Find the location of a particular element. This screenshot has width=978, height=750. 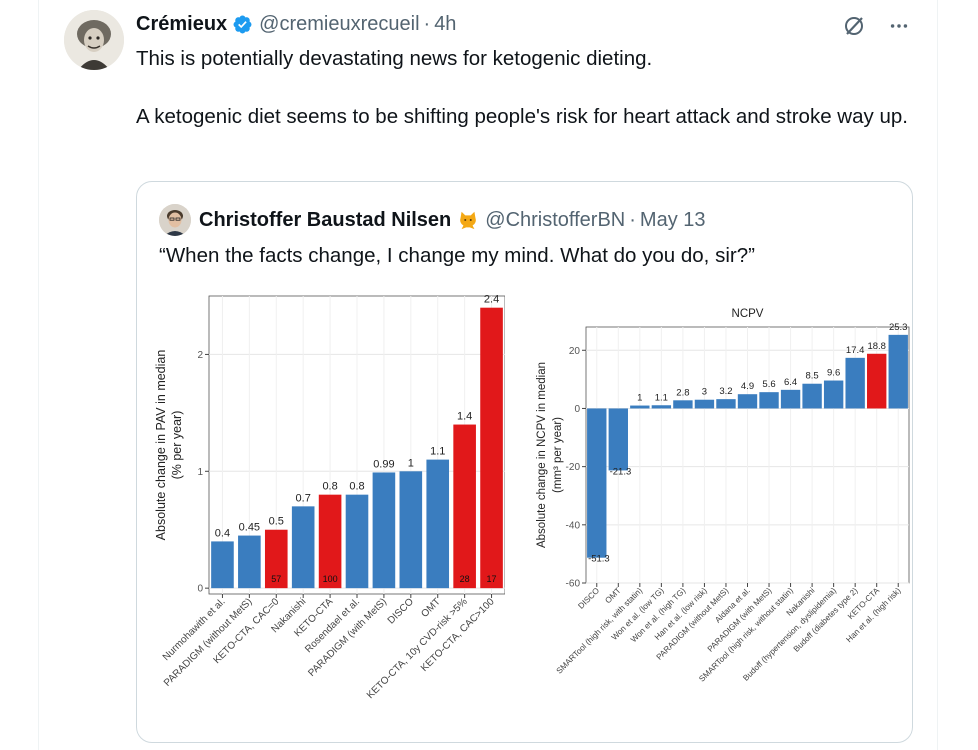

ncpv-chart-title: NCPV is located at coordinates (748, 314).